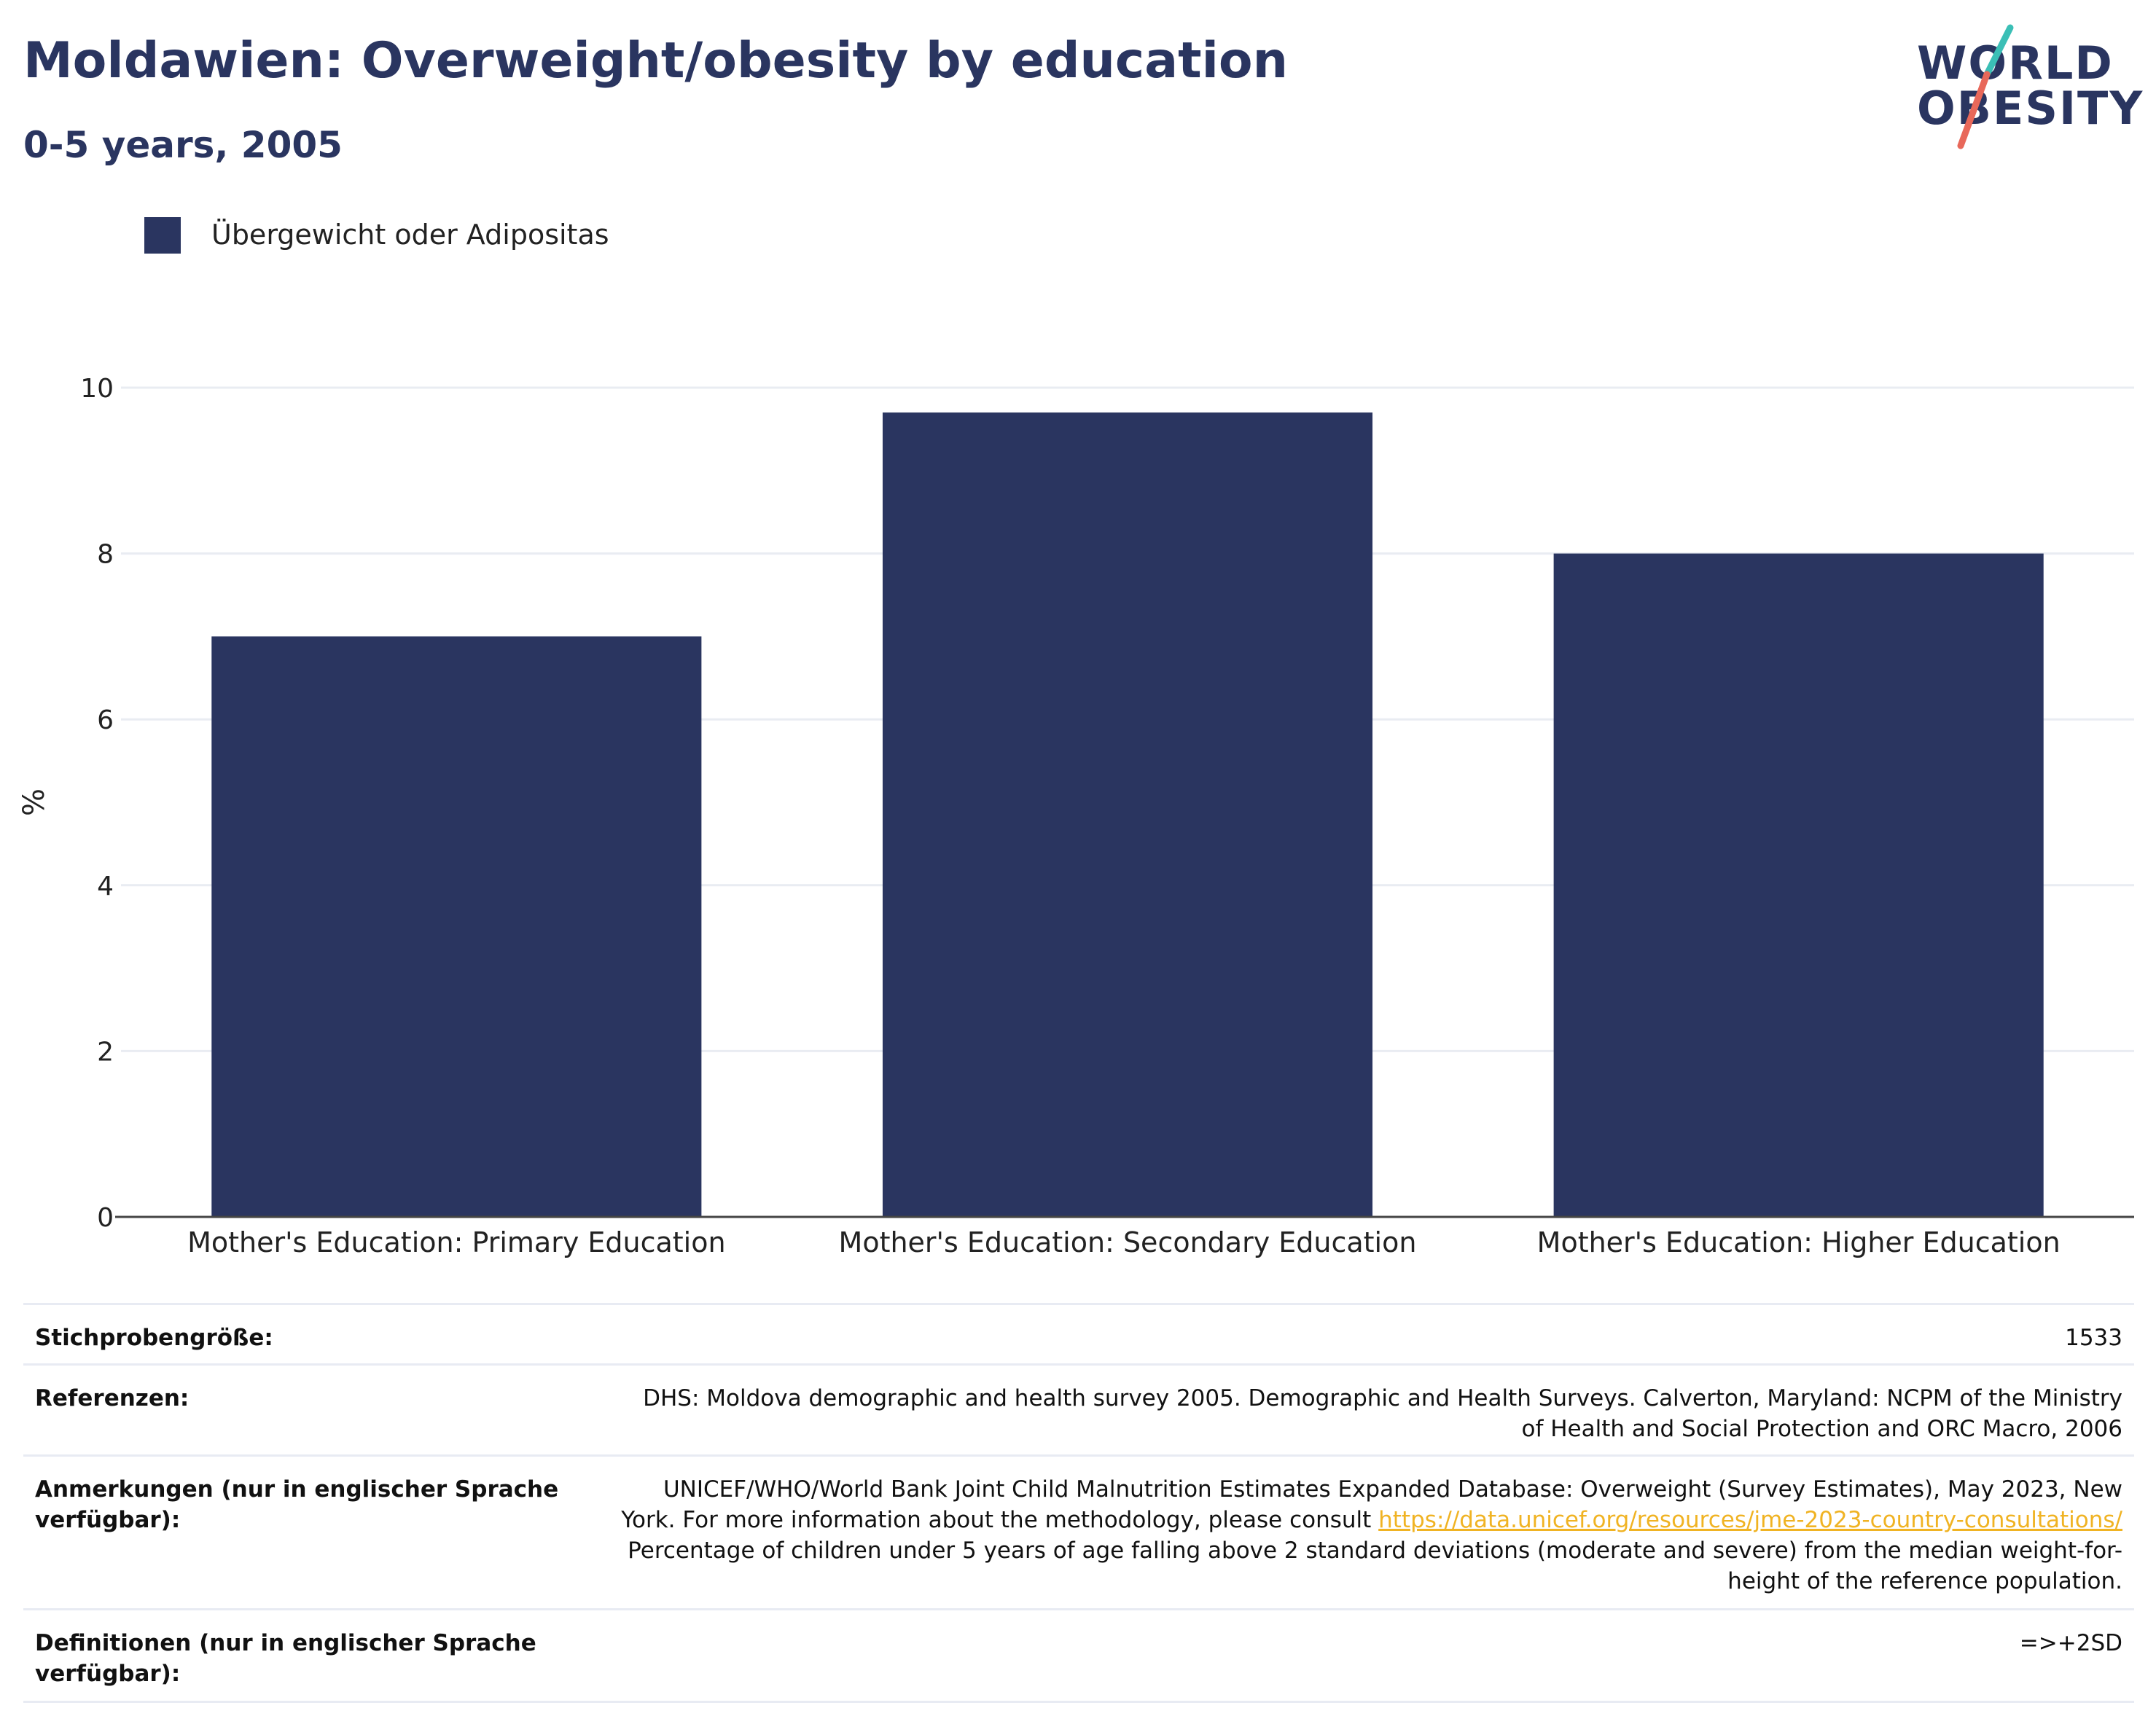 This screenshot has width=2156, height=1735. I want to click on y-axis-label: %, so click(34, 802).